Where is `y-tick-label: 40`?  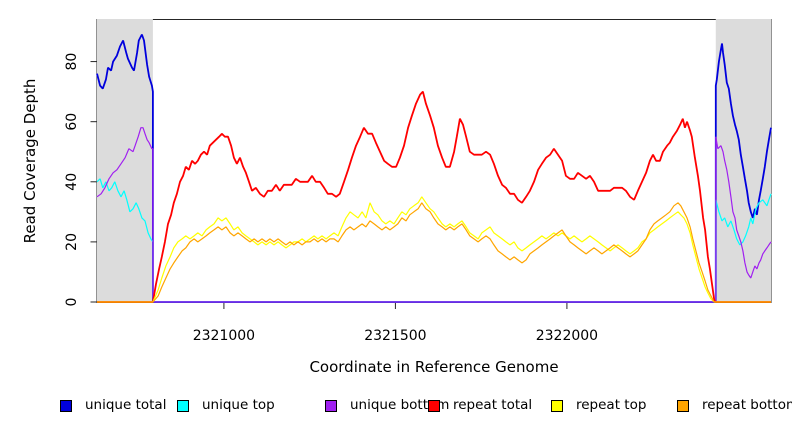
y-tick-label: 40 is located at coordinates (72, 182).